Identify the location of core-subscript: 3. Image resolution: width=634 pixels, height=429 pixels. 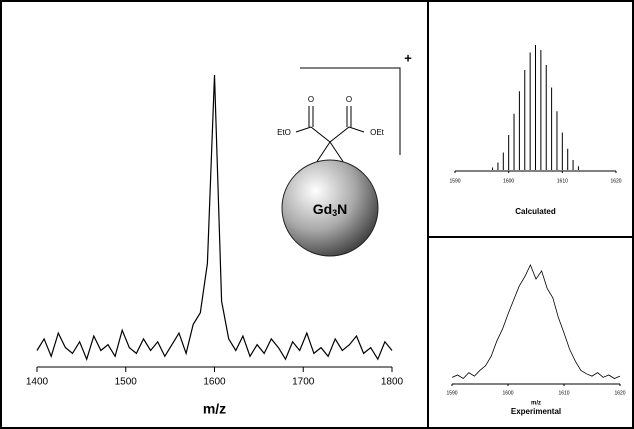
(334, 213).